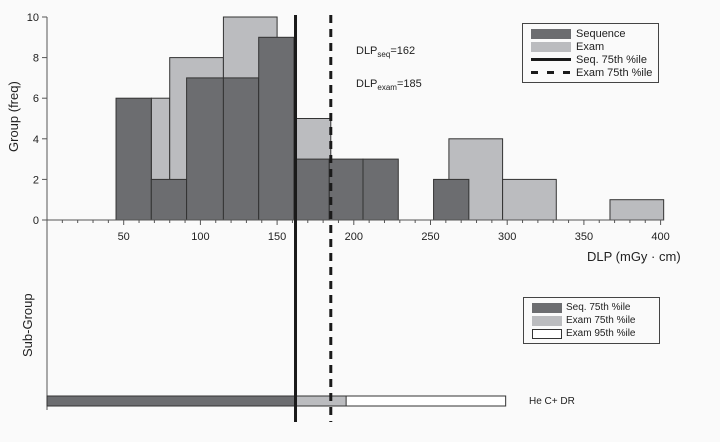 This screenshot has width=720, height=442. I want to click on exam95-swatch, so click(547, 333).